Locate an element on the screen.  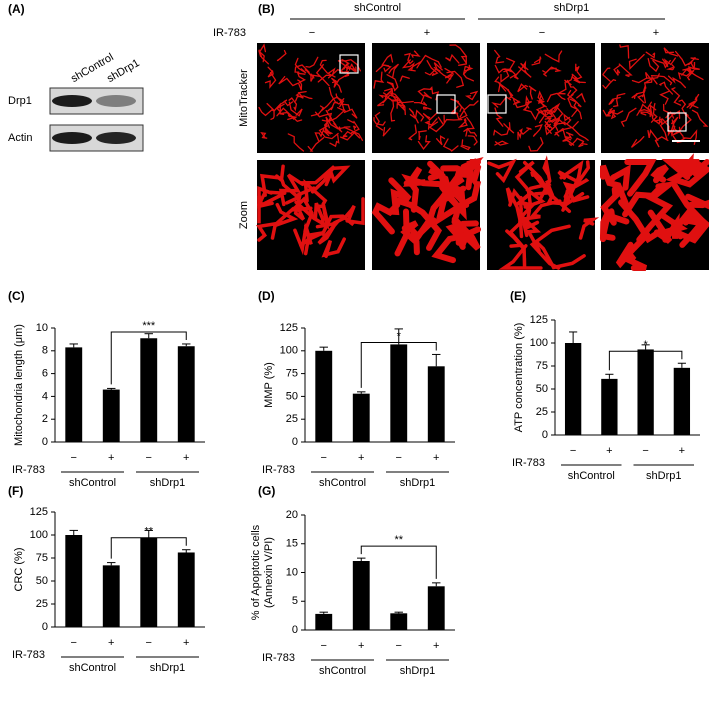
zoom-box is located at coordinates (349, 64).